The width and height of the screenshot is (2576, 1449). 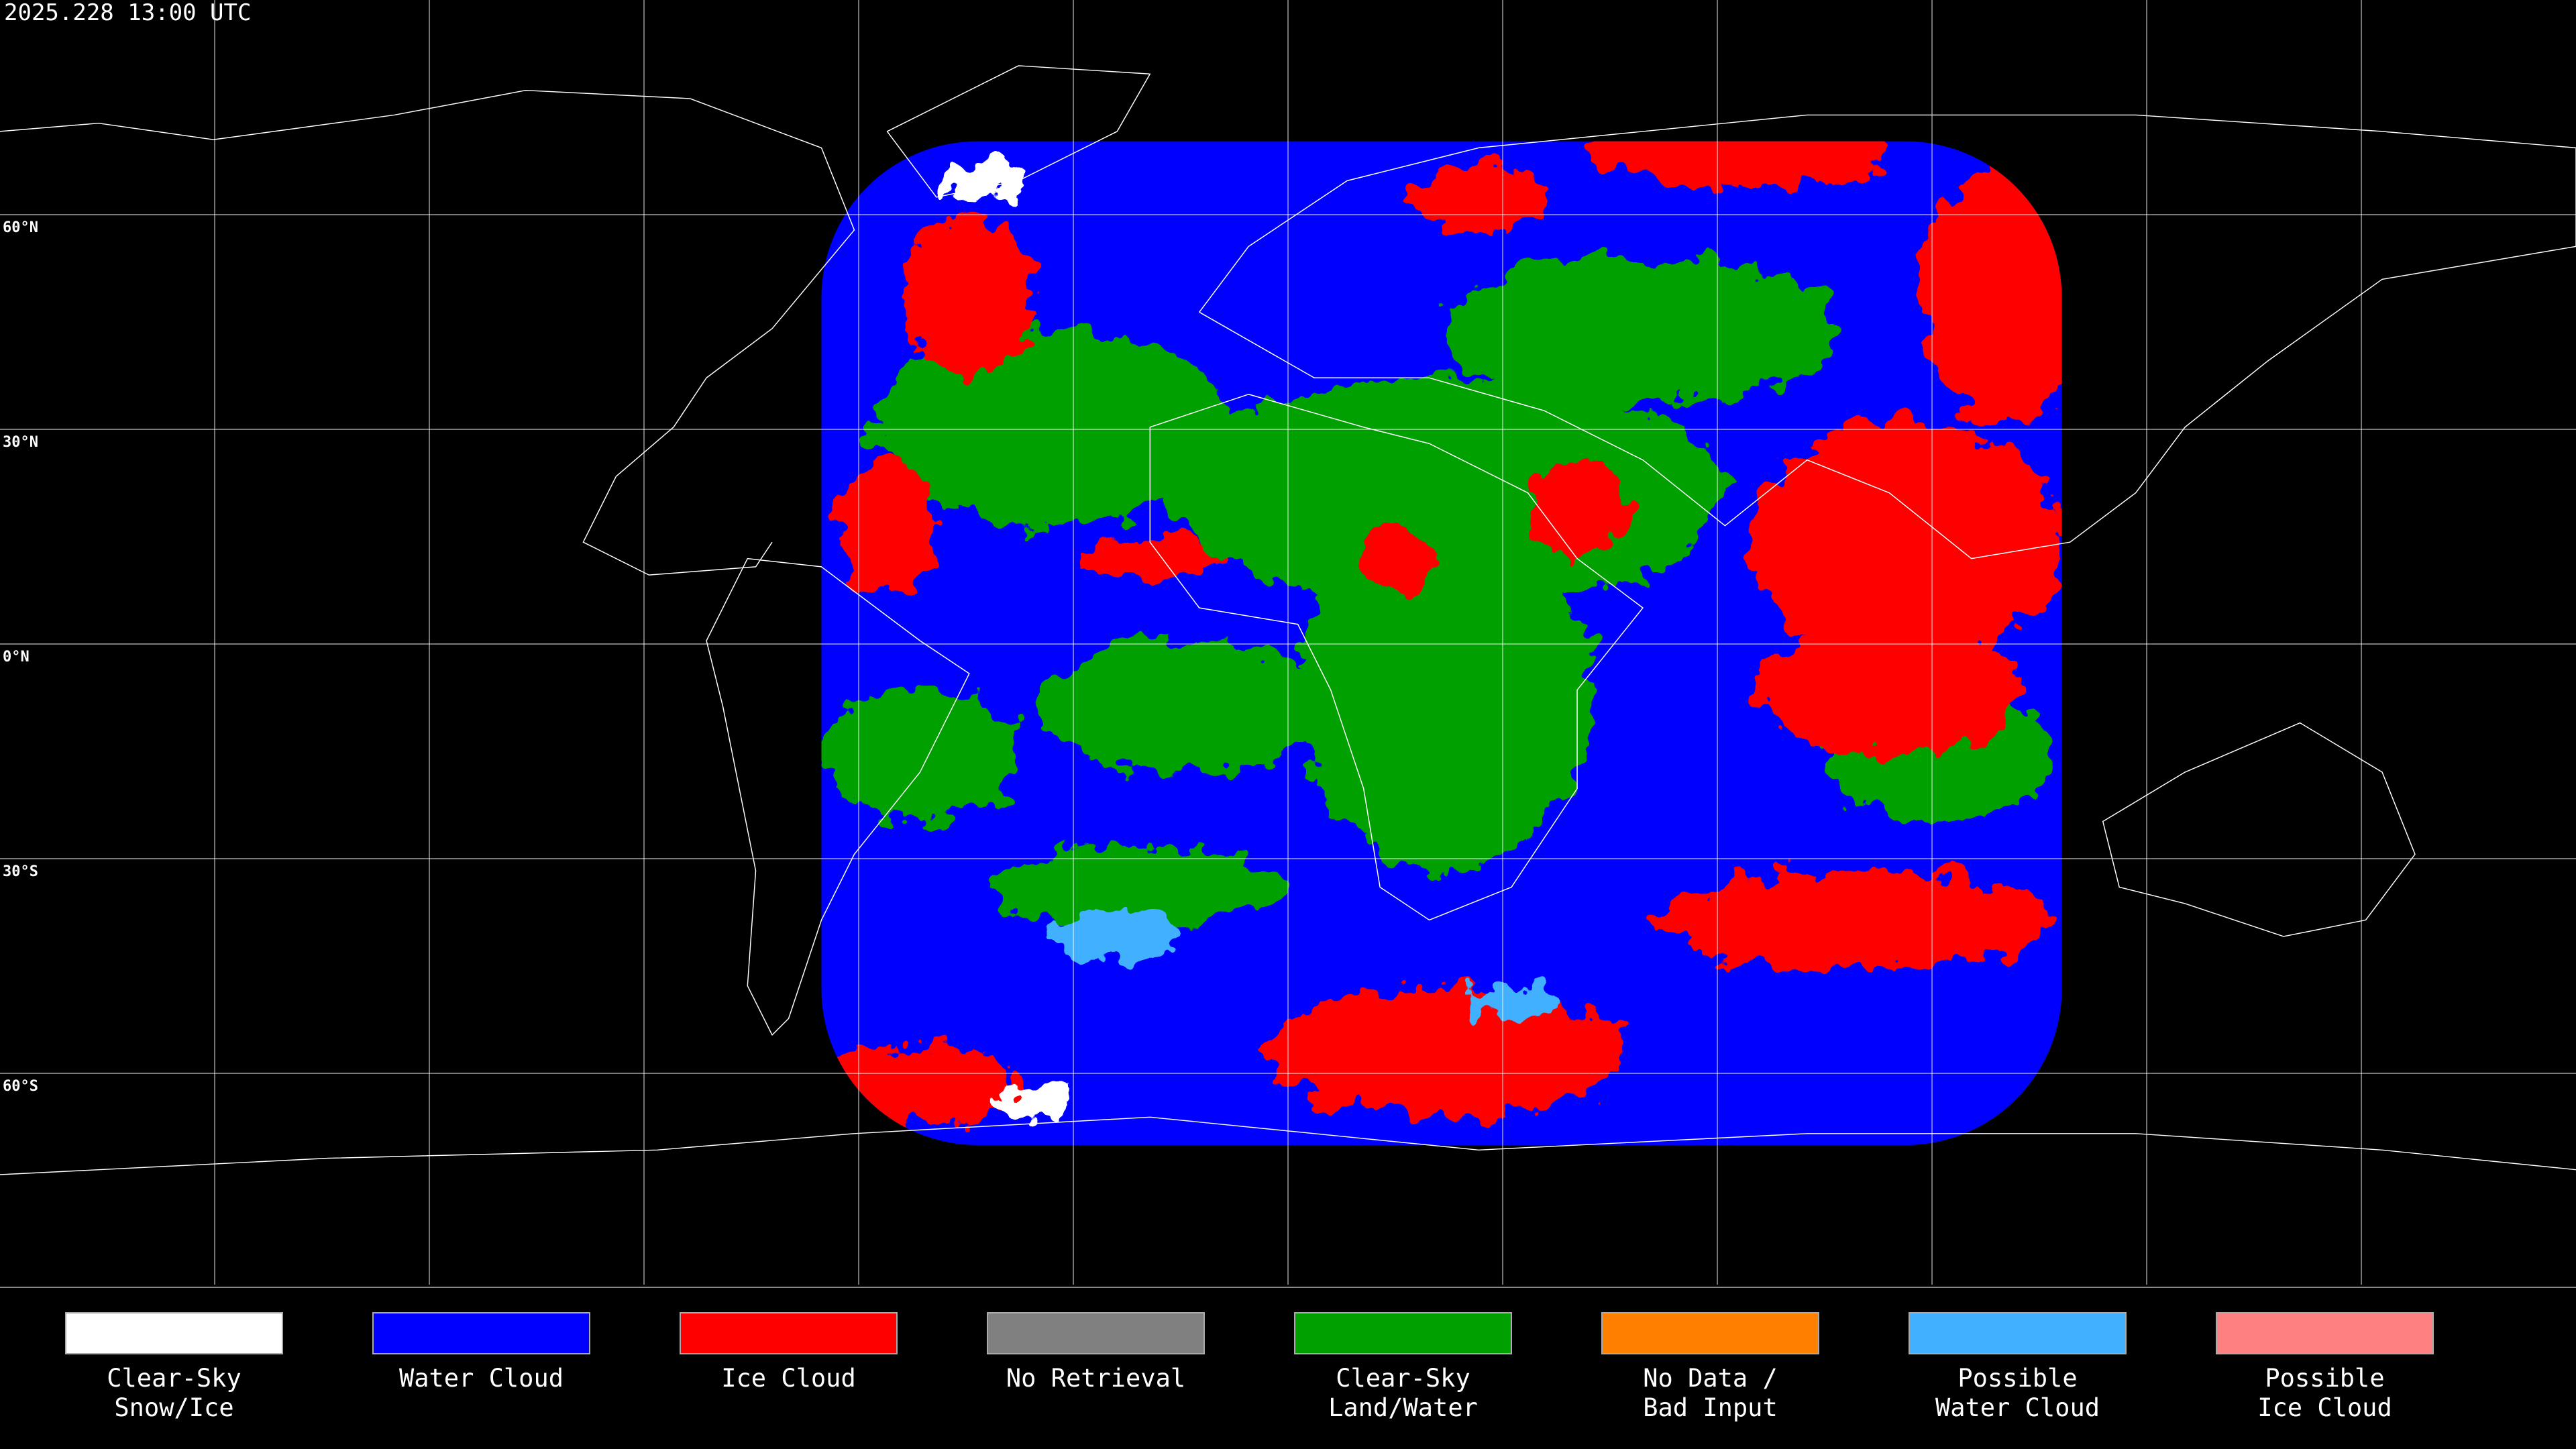 I want to click on legend-label: No Data /, so click(x=1710, y=1378).